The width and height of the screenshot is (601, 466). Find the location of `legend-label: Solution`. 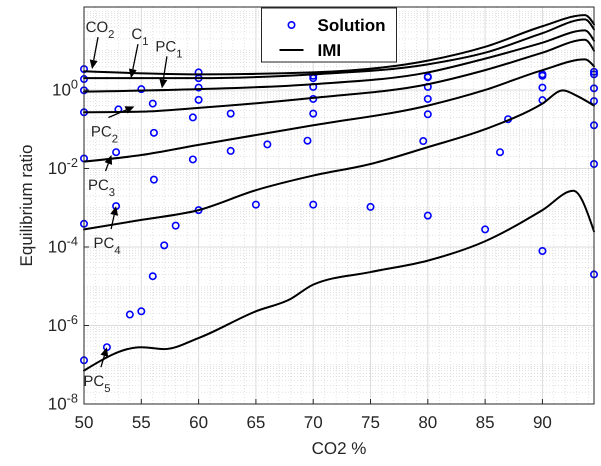

legend-label: Solution is located at coordinates (352, 25).